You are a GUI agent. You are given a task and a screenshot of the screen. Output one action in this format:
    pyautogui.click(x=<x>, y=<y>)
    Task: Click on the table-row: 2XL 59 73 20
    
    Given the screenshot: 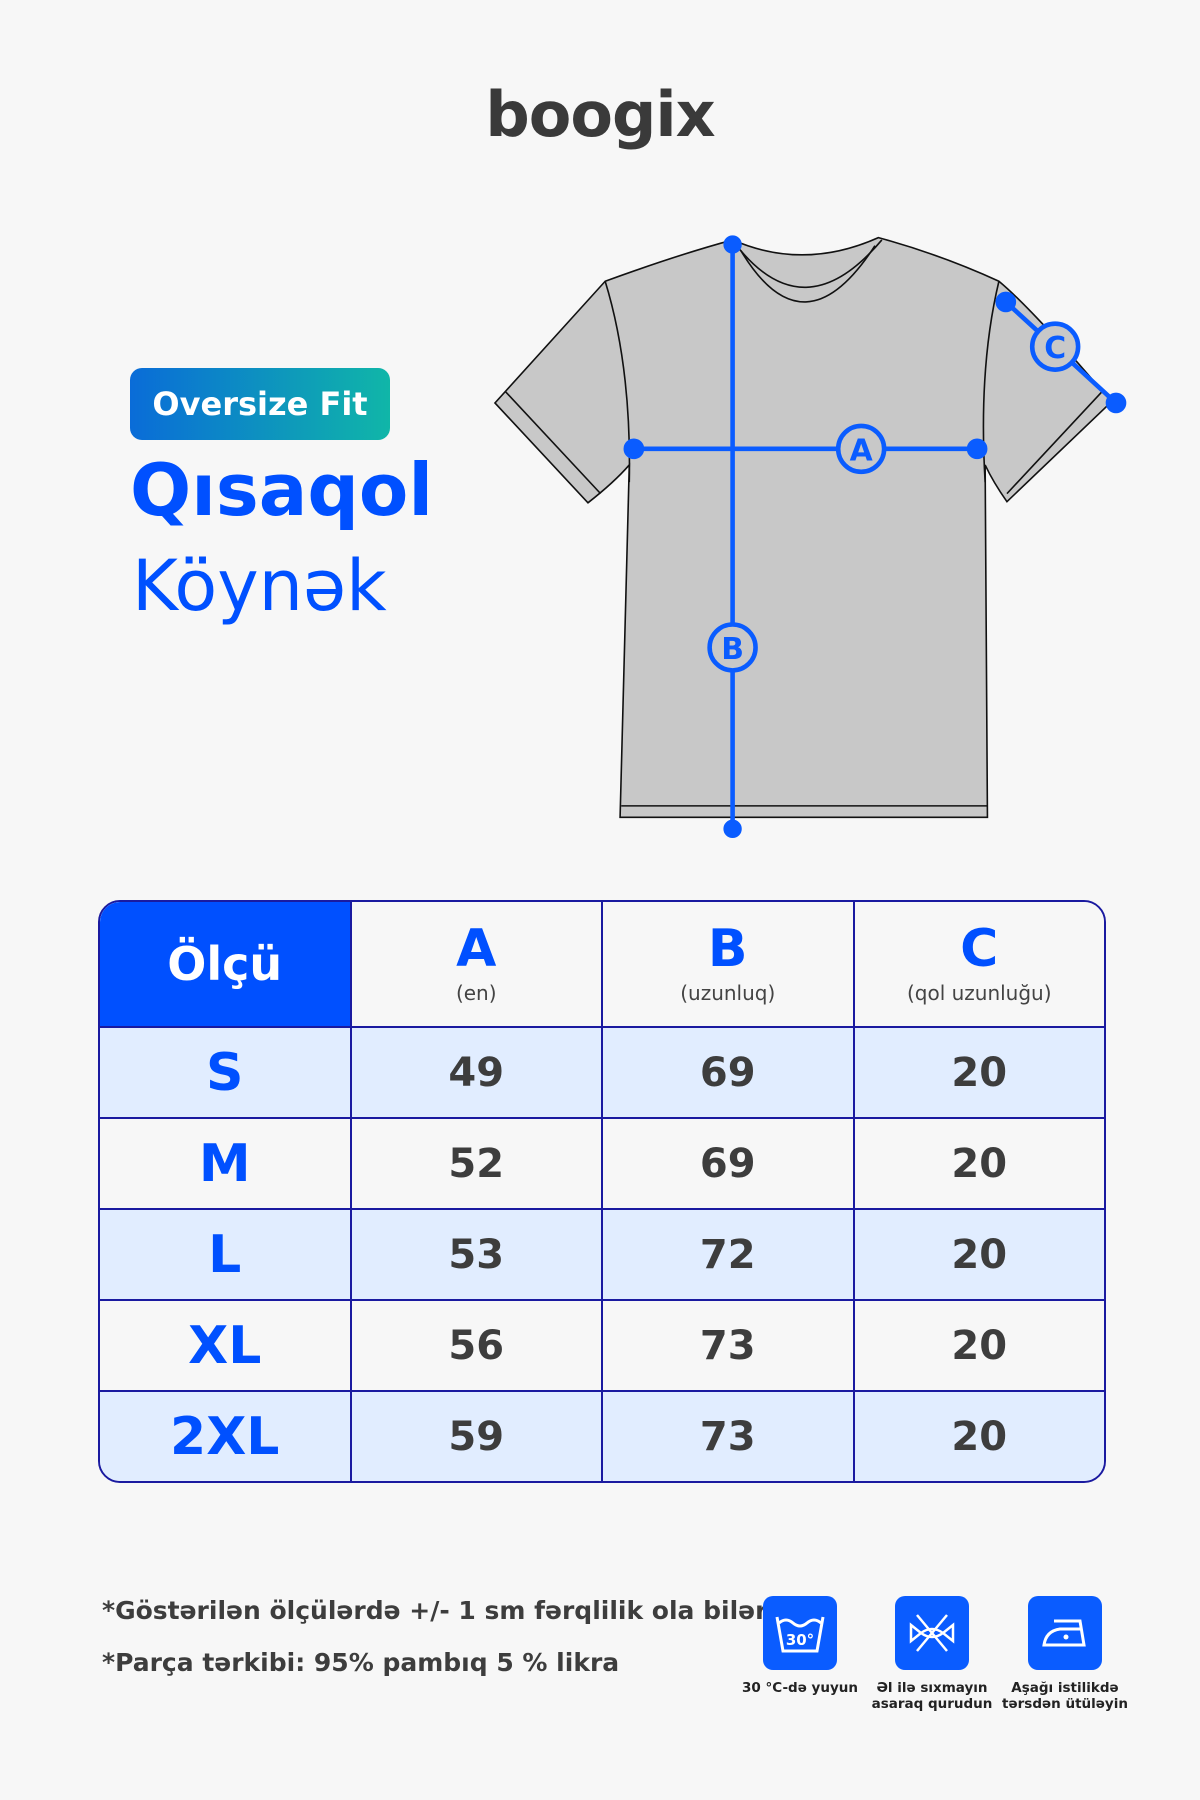 What is the action you would take?
    pyautogui.click(x=602, y=1435)
    